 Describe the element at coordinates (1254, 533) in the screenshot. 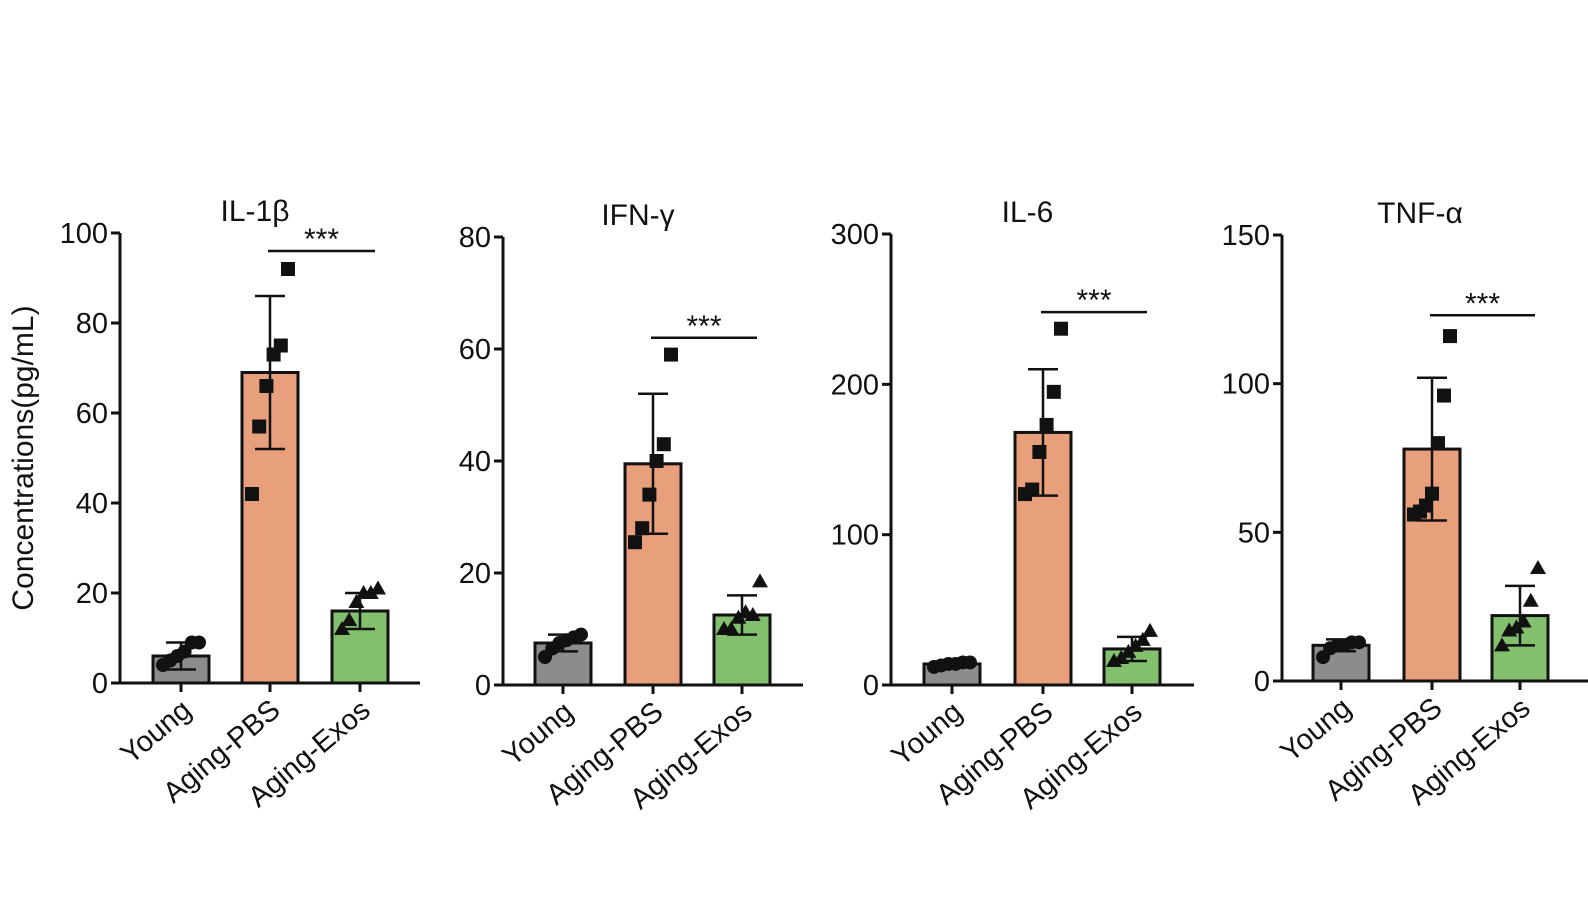

I see `y-tick-label-tnf-a: 50` at that location.